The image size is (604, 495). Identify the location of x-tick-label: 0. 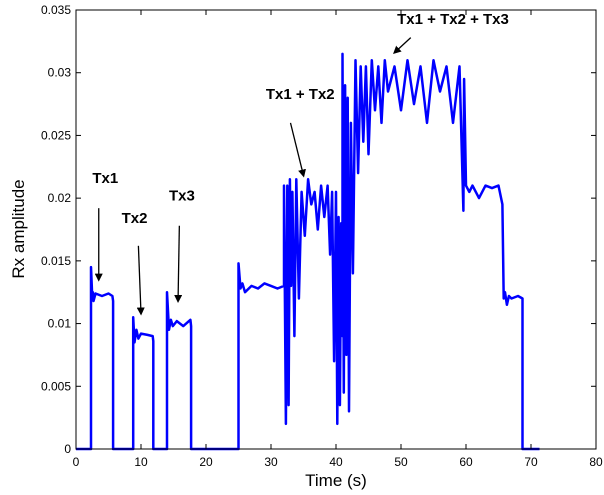
(76, 462).